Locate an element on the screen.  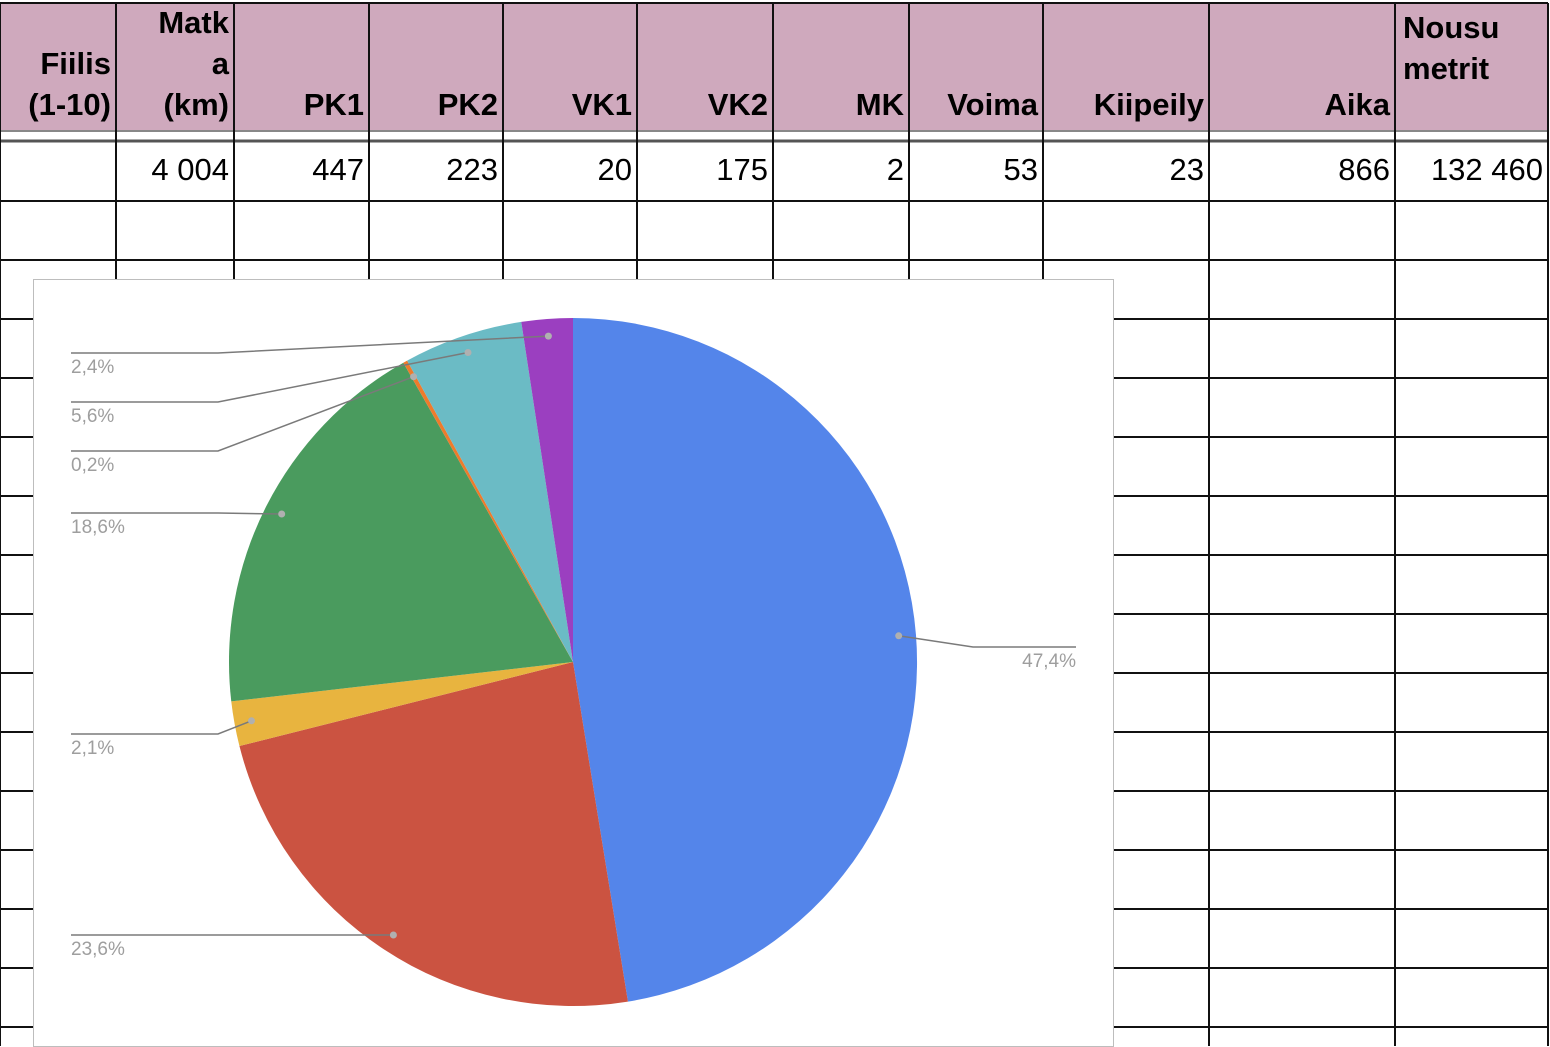
slice-label: 47,4% is located at coordinates (1049, 661).